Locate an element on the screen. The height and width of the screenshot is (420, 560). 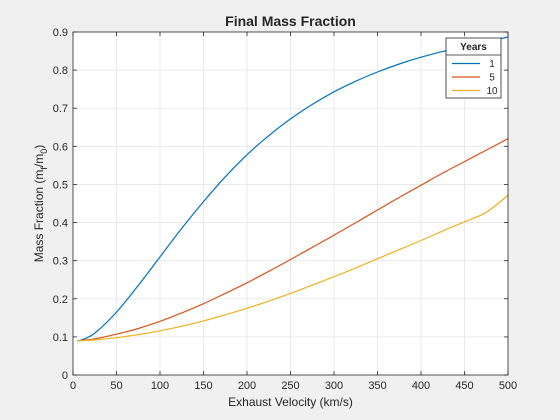
y-tick-label: 0.6 is located at coordinates (60, 147).